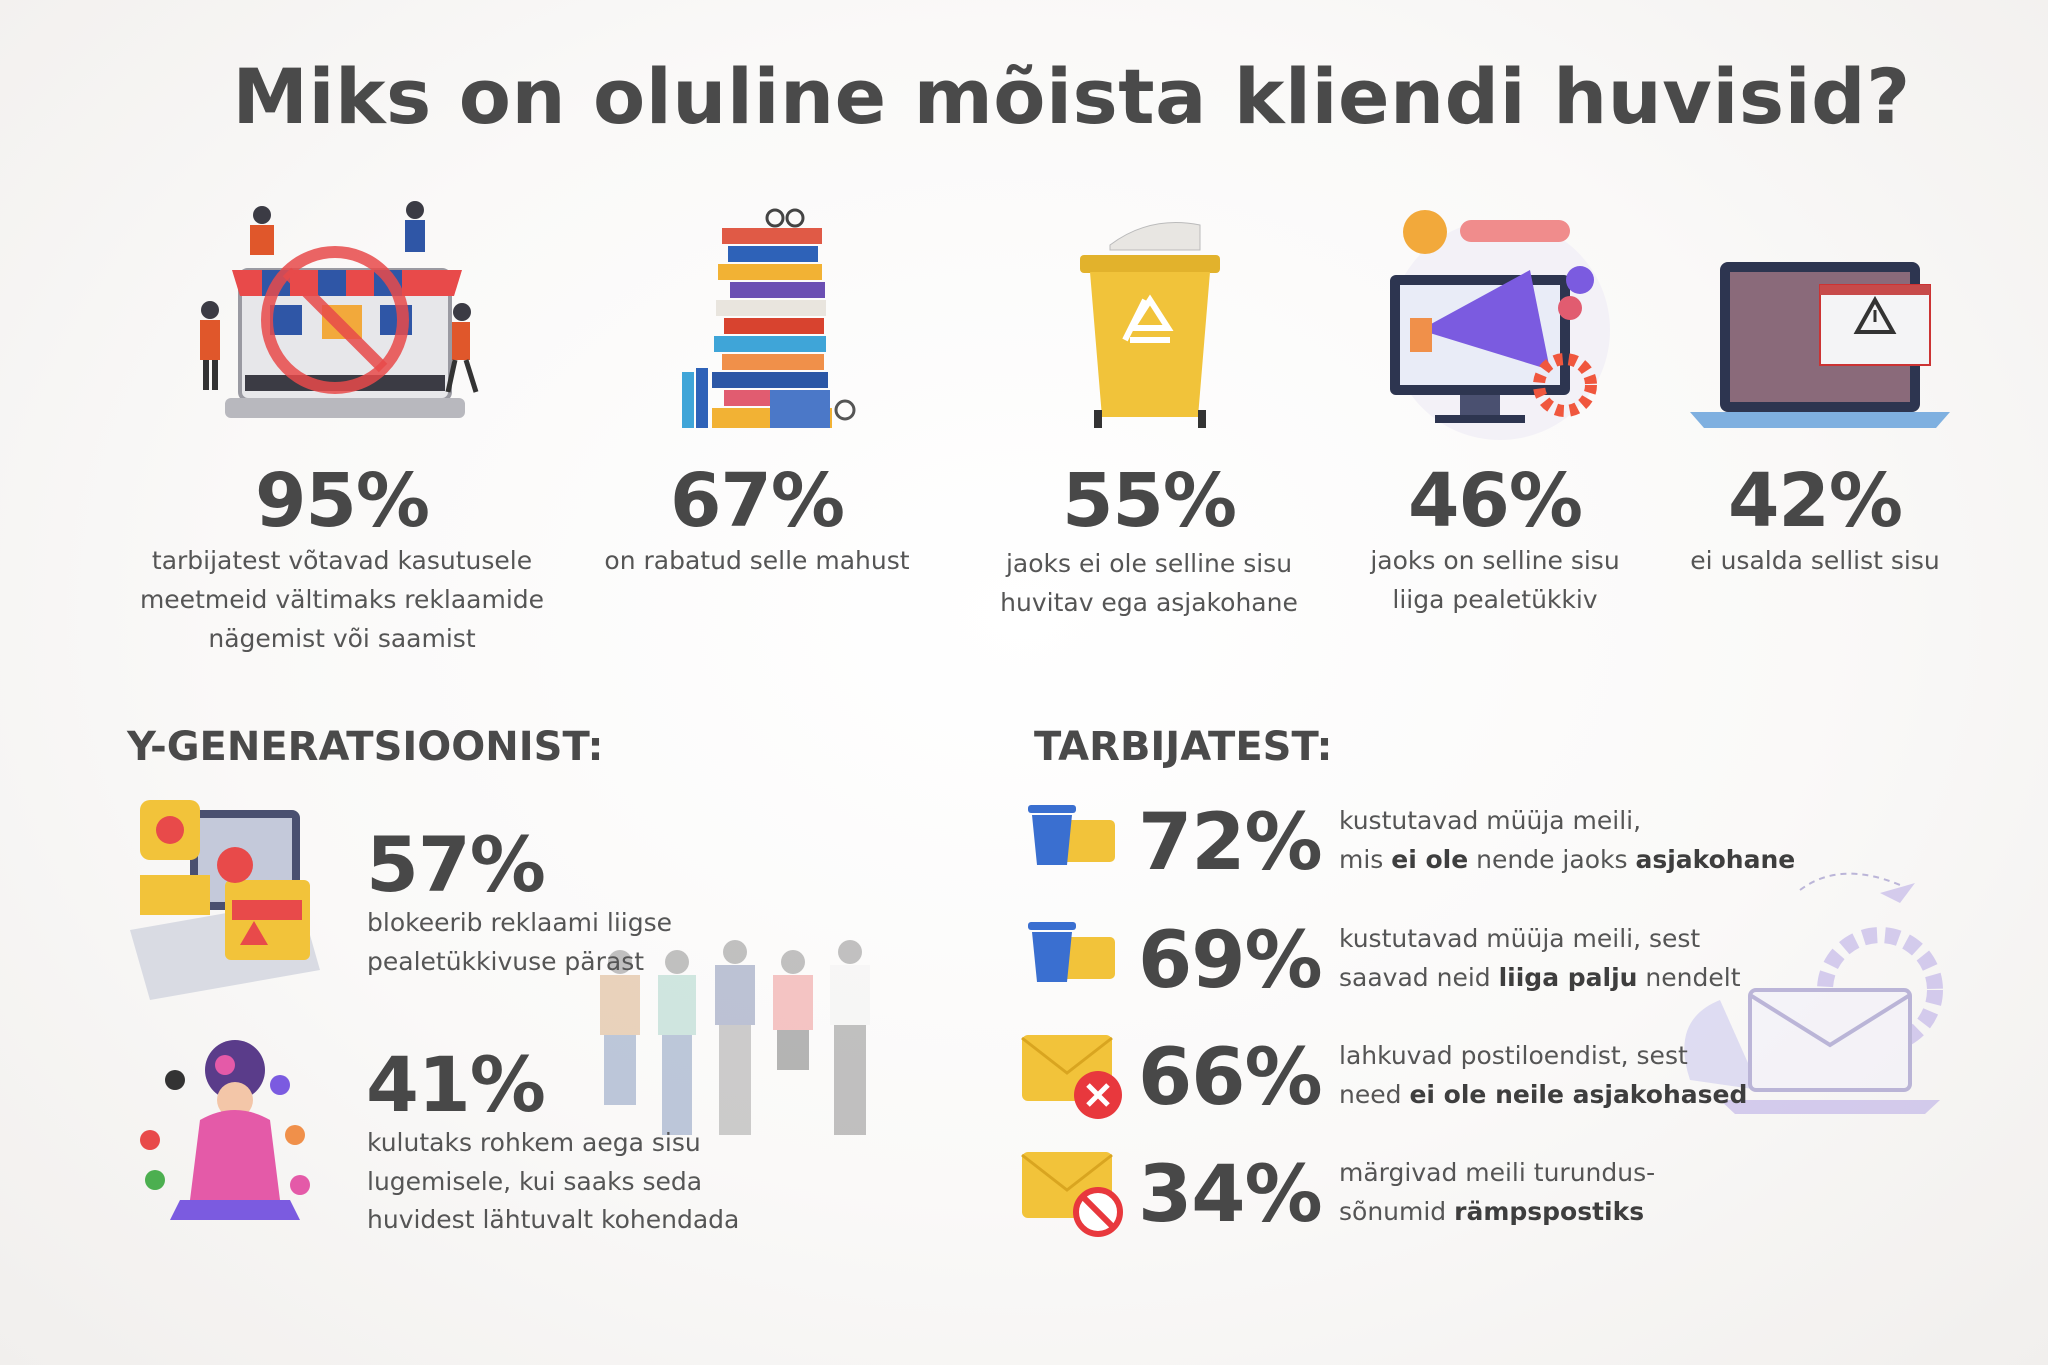 Image resolution: width=2048 pixels, height=1365 pixels. What do you see at coordinates (553, 1219) in the screenshot?
I see `description-line: huvidest lähtuvalt kohendada` at bounding box center [553, 1219].